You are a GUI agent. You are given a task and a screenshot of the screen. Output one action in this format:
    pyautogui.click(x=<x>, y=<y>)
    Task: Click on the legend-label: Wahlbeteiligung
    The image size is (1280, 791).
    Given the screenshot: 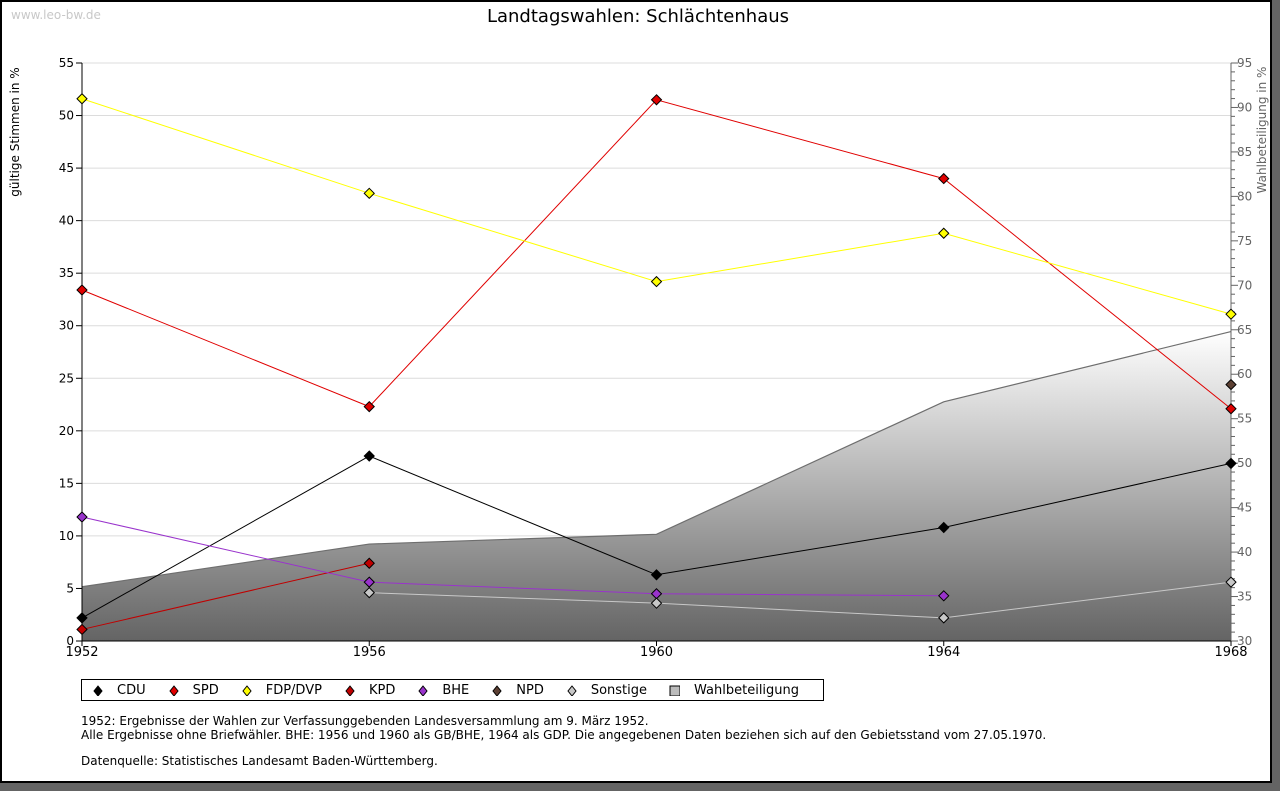 What is the action you would take?
    pyautogui.click(x=747, y=690)
    